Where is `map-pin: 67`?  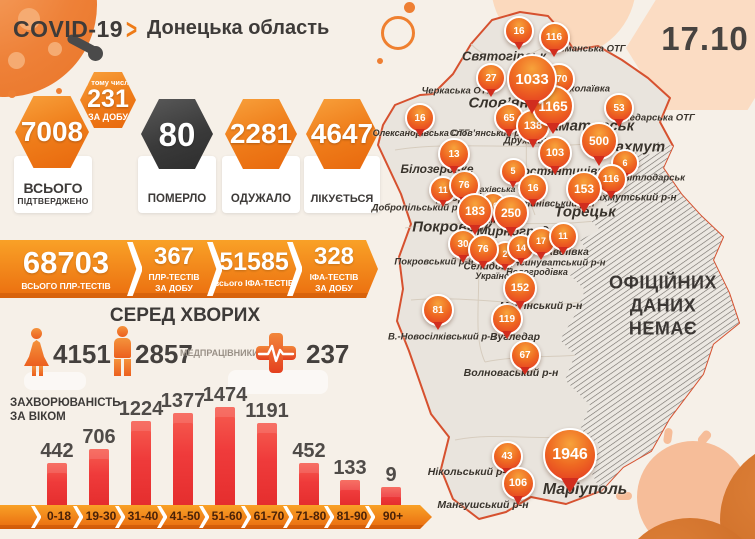 map-pin: 67 is located at coordinates (525, 357).